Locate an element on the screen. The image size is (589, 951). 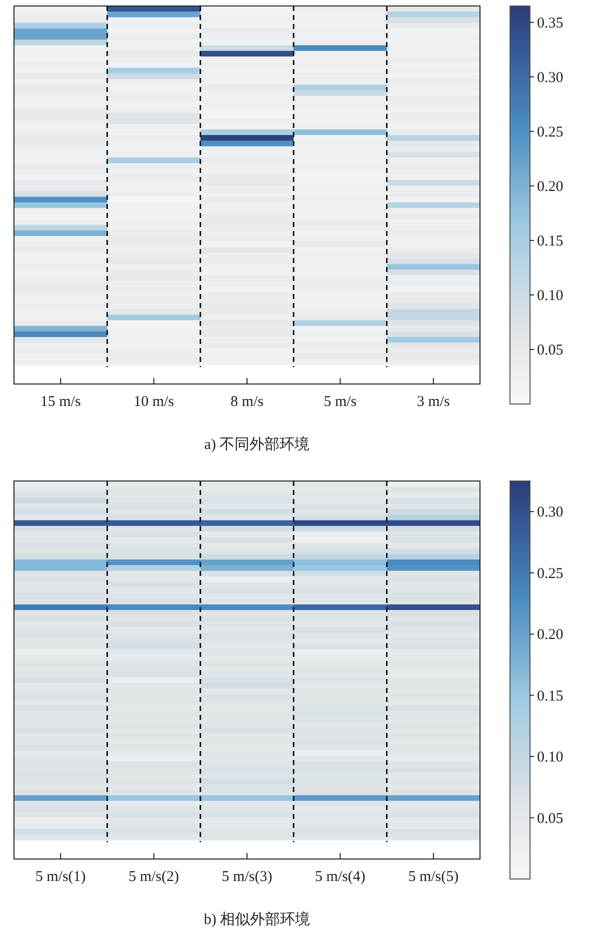
x-tick-label: 15 m/s is located at coordinates (60, 402).